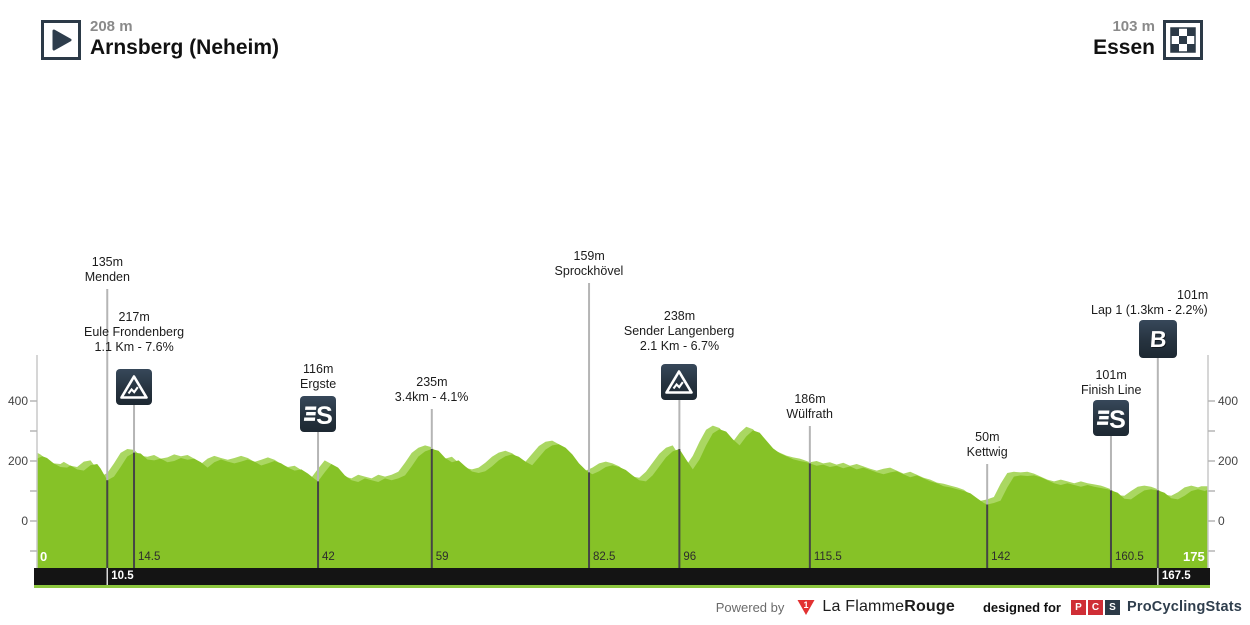 This screenshot has width=1250, height=625. I want to click on x-axis-label: 96, so click(690, 557).